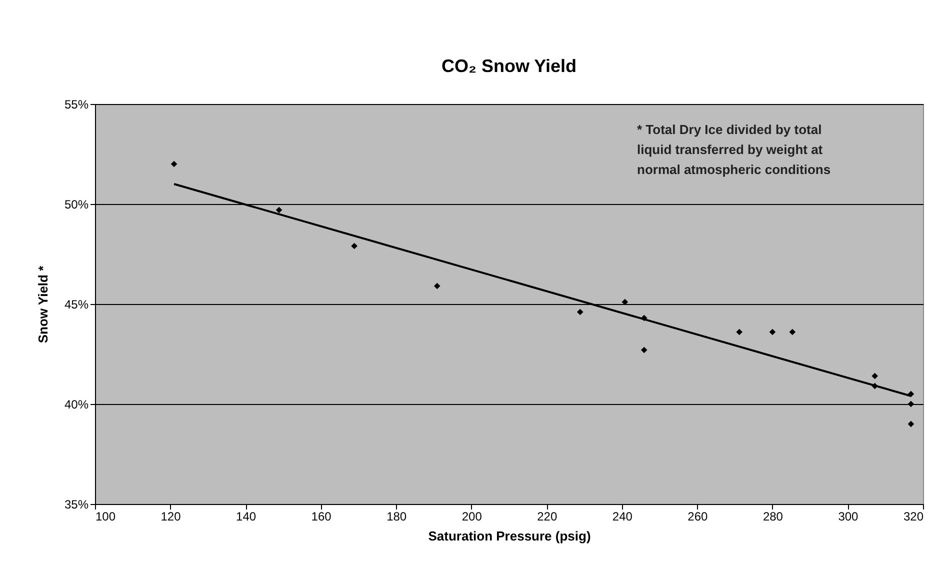 The height and width of the screenshot is (574, 935). What do you see at coordinates (913, 517) in the screenshot?
I see `x-tick-label: 320` at bounding box center [913, 517].